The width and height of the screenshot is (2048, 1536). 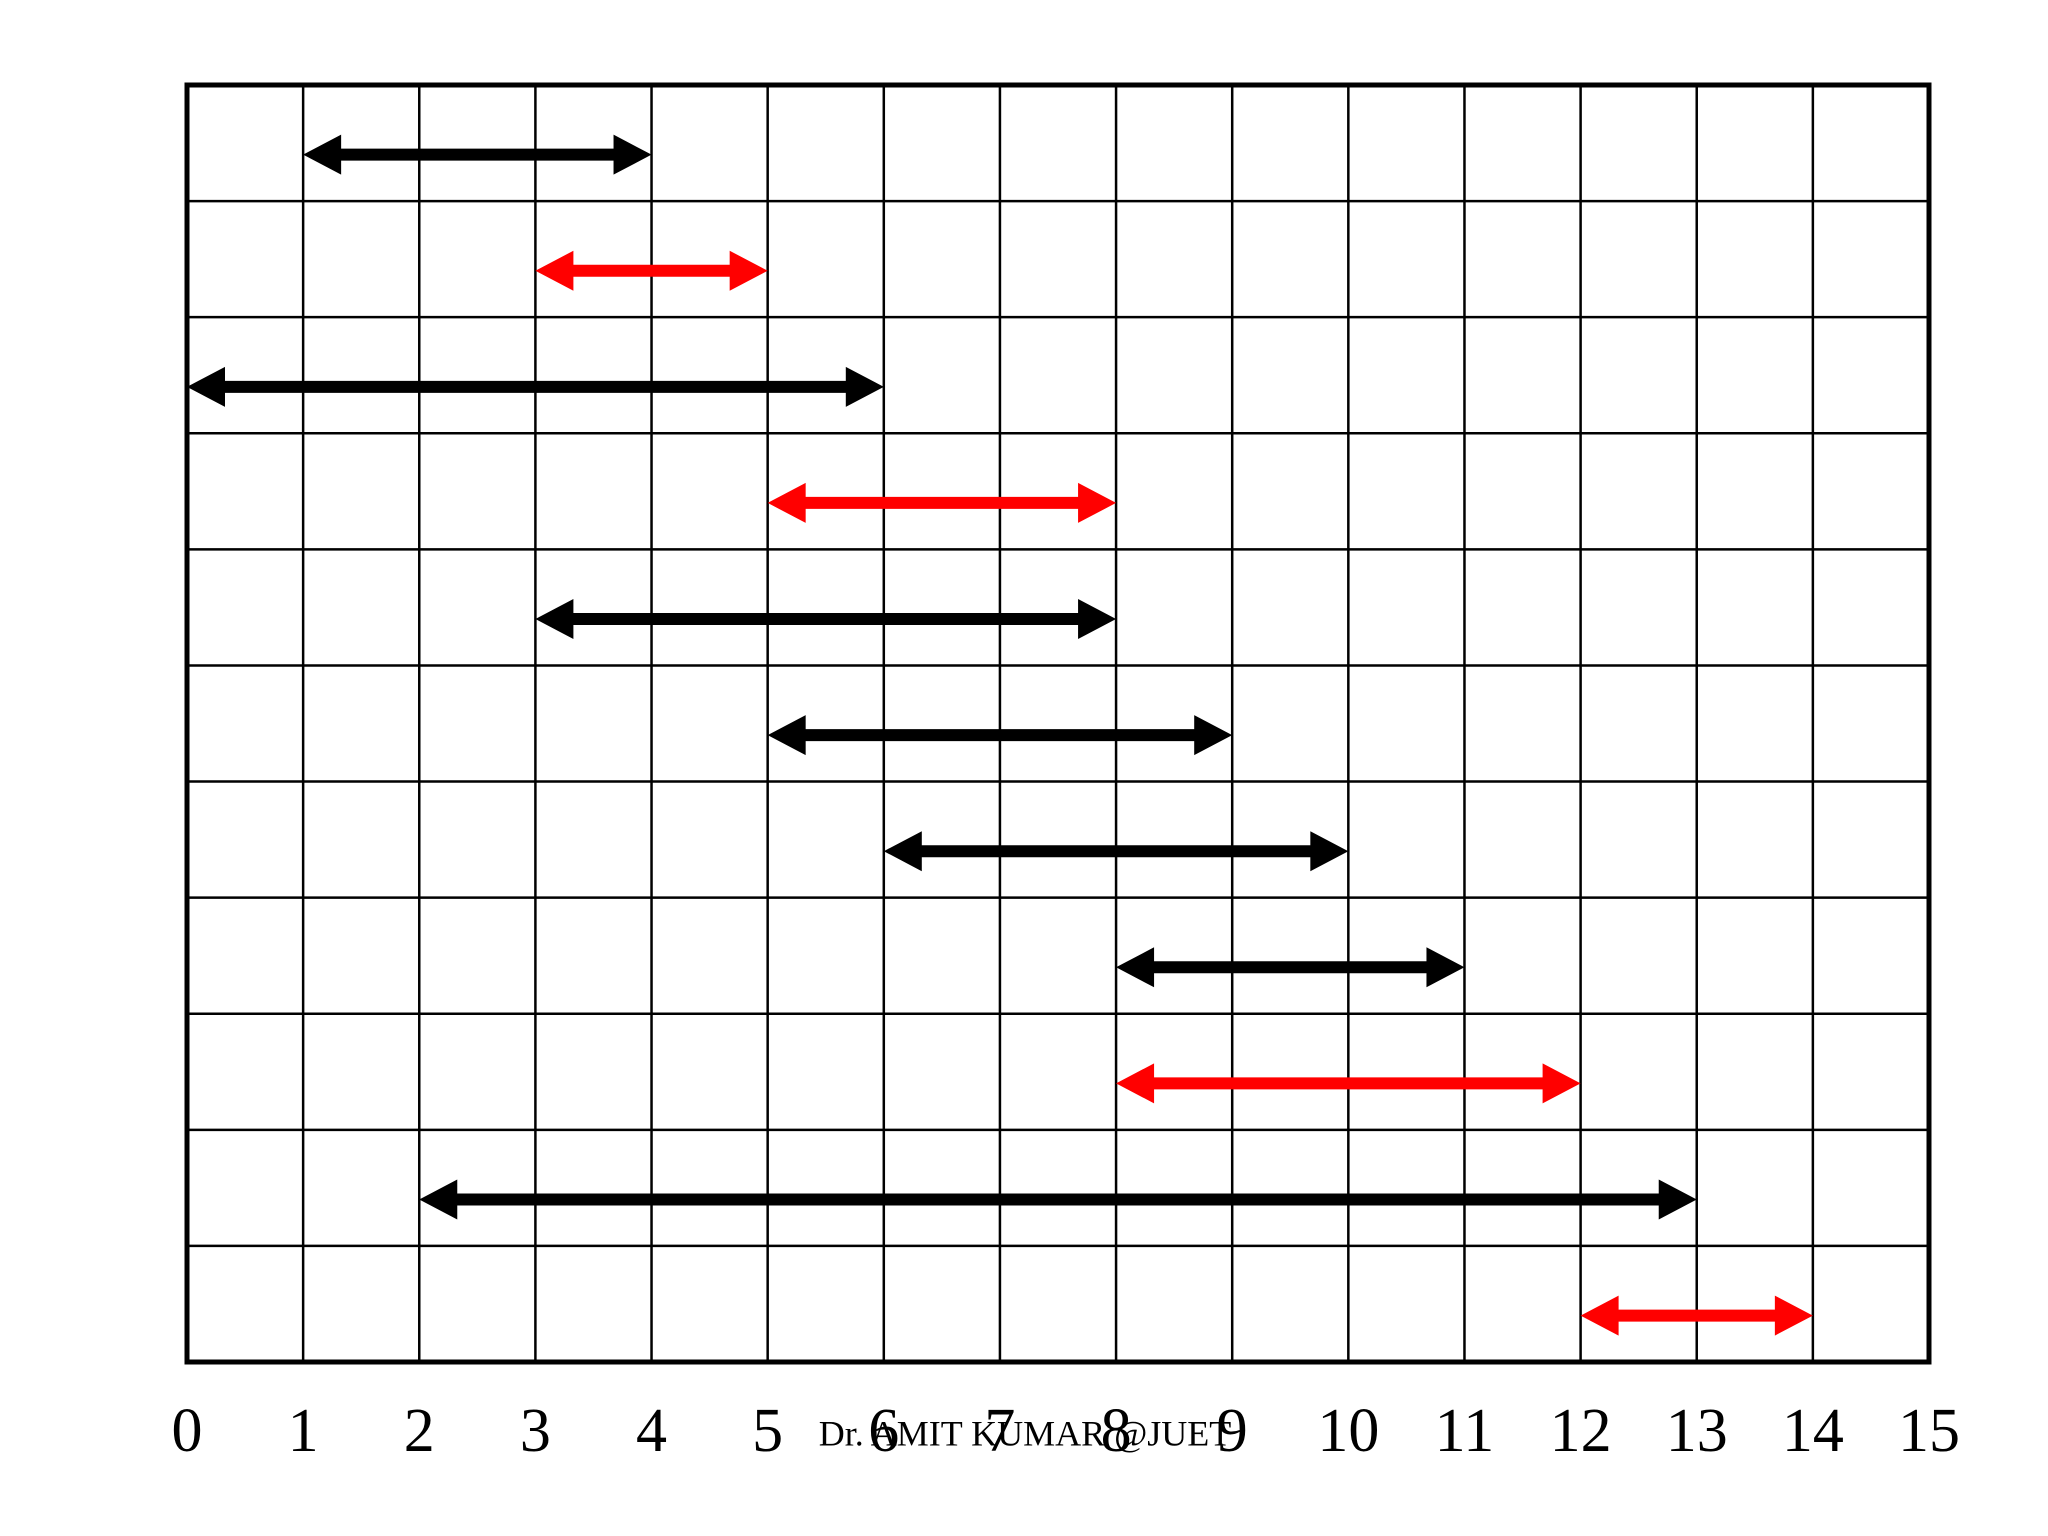 What do you see at coordinates (1232, 1431) in the screenshot?
I see `x-tick-label: 9` at bounding box center [1232, 1431].